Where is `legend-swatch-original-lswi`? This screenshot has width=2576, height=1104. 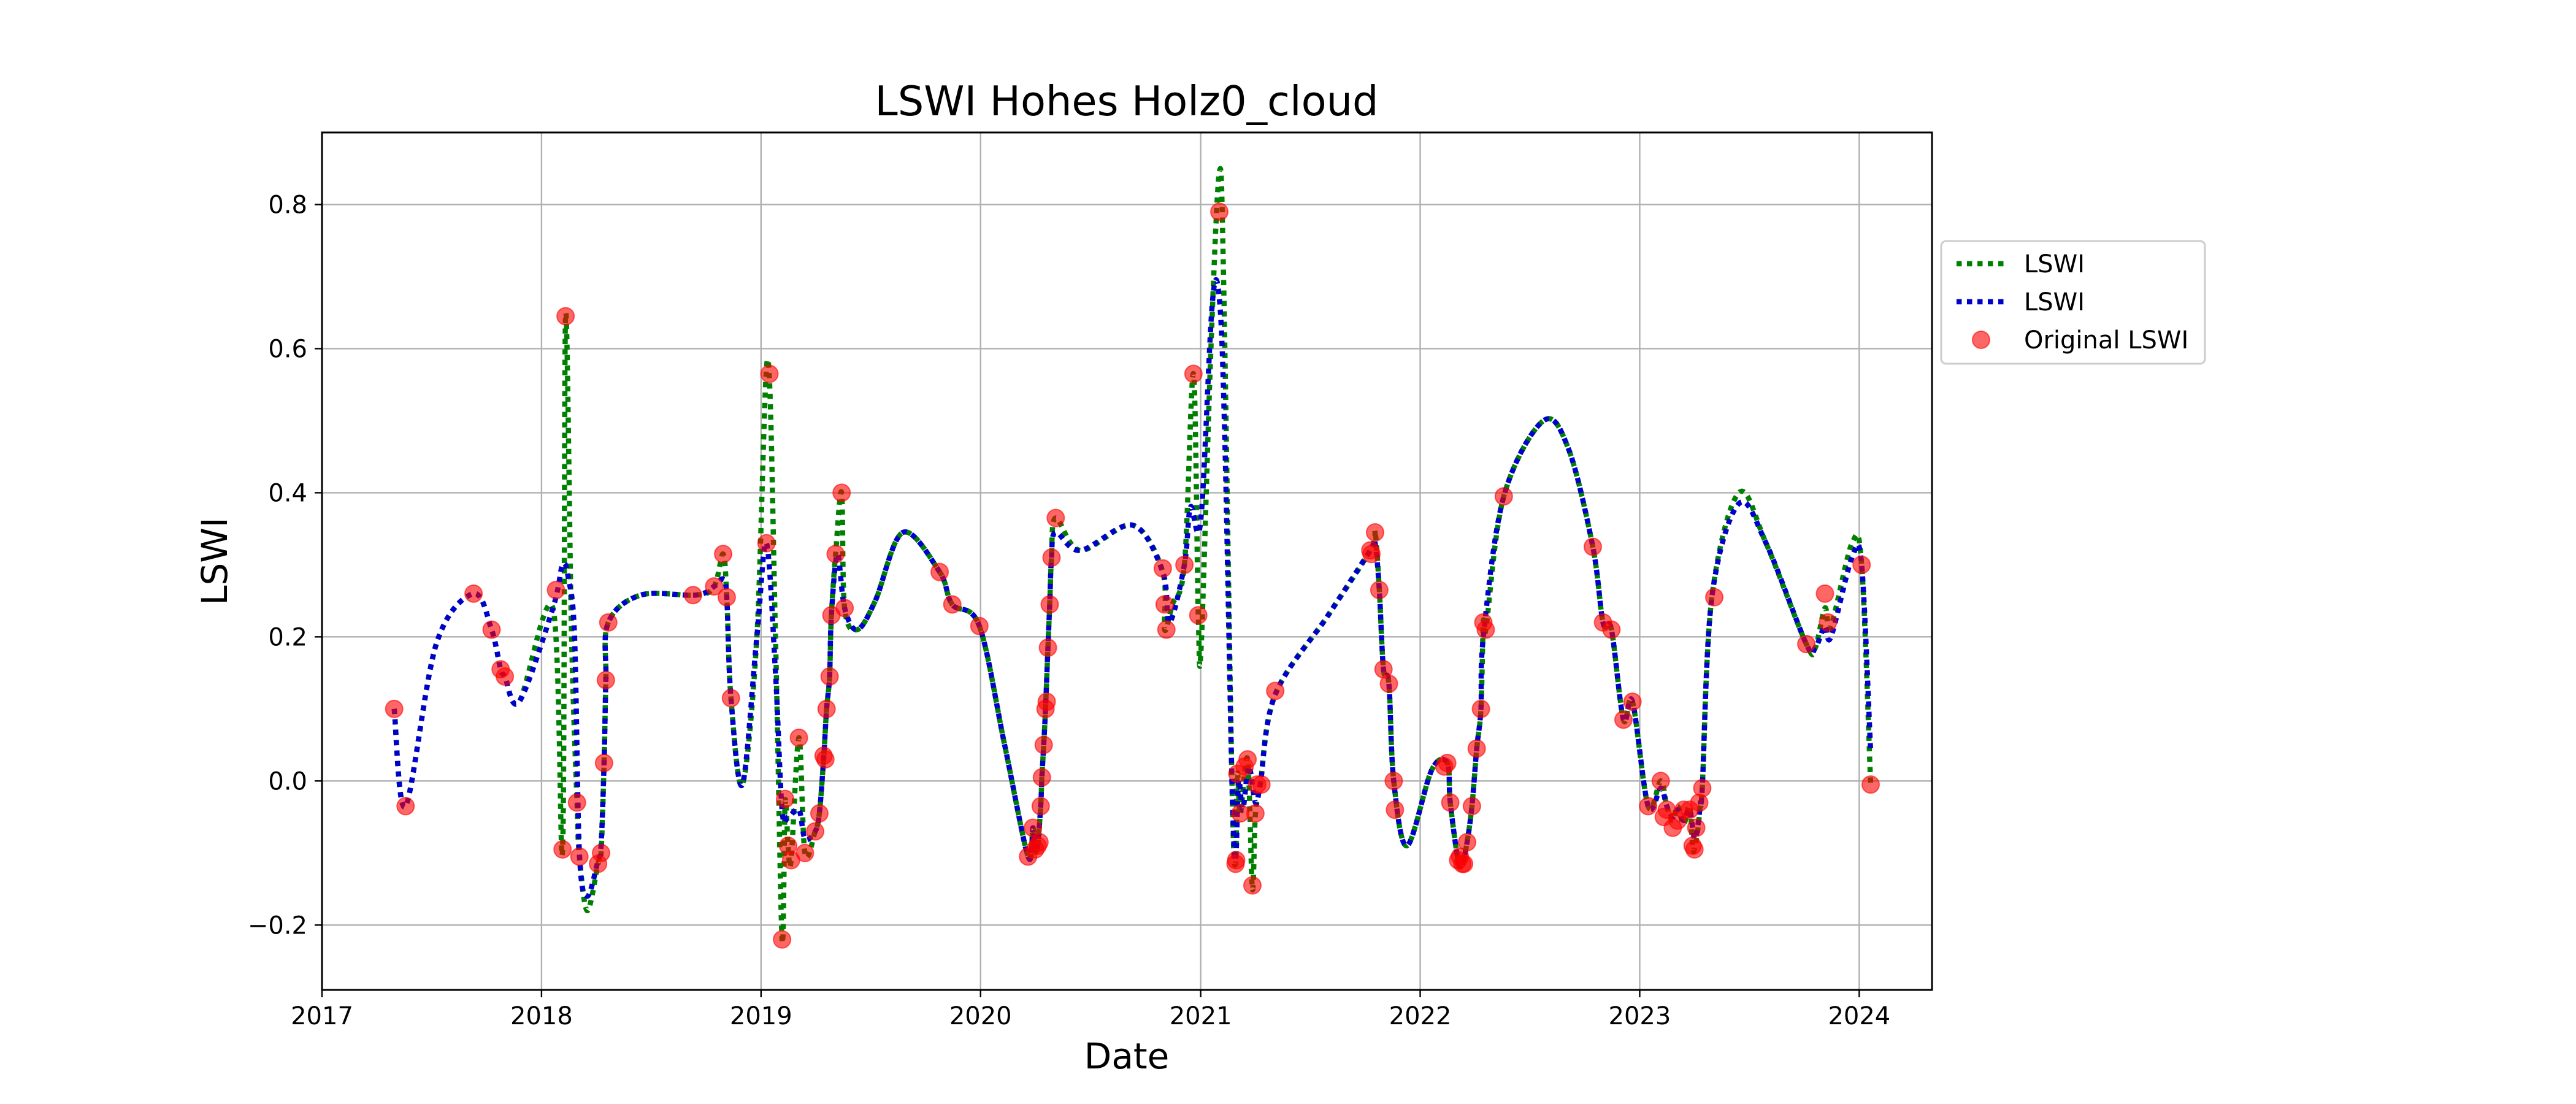 legend-swatch-original-lswi is located at coordinates (1981, 340).